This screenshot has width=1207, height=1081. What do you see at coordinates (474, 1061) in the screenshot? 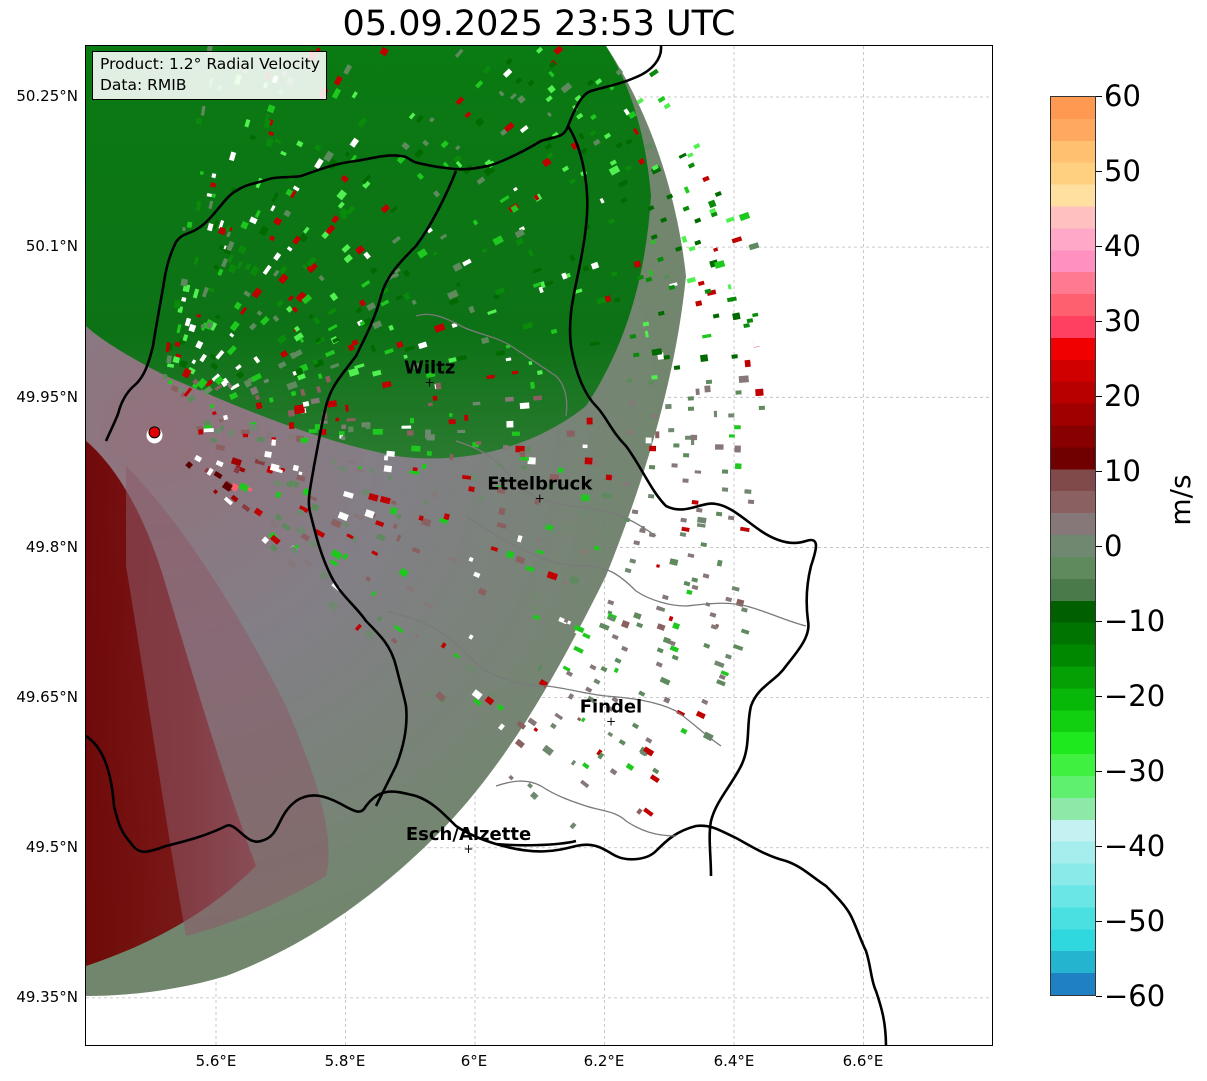
I see `lon-tick: 6°E` at bounding box center [474, 1061].